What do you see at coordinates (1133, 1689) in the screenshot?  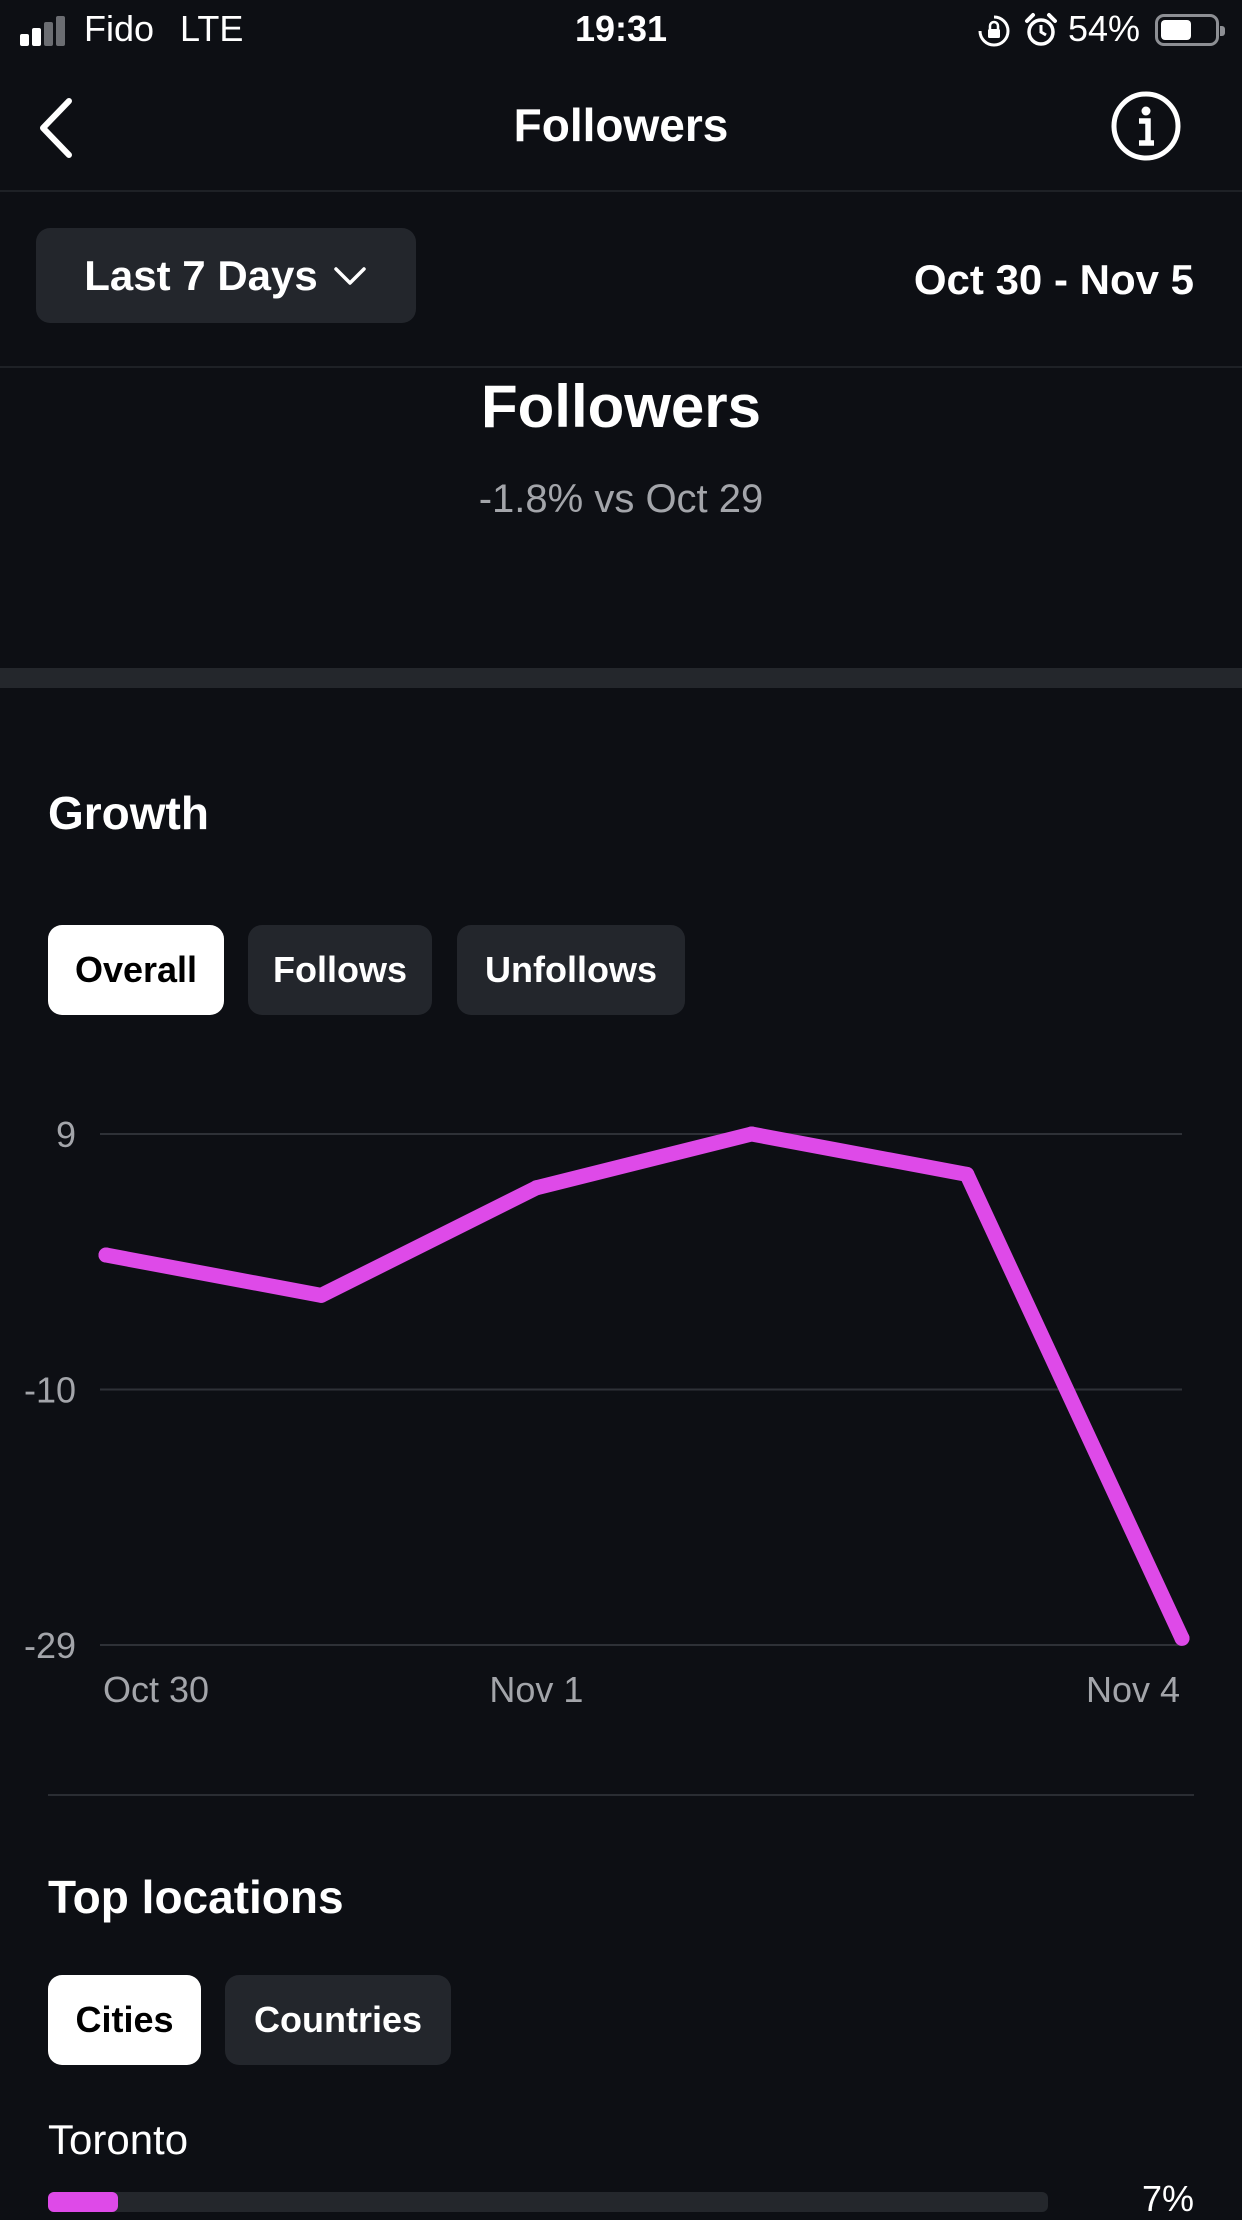 I see `x-tick-label: Nov 4` at bounding box center [1133, 1689].